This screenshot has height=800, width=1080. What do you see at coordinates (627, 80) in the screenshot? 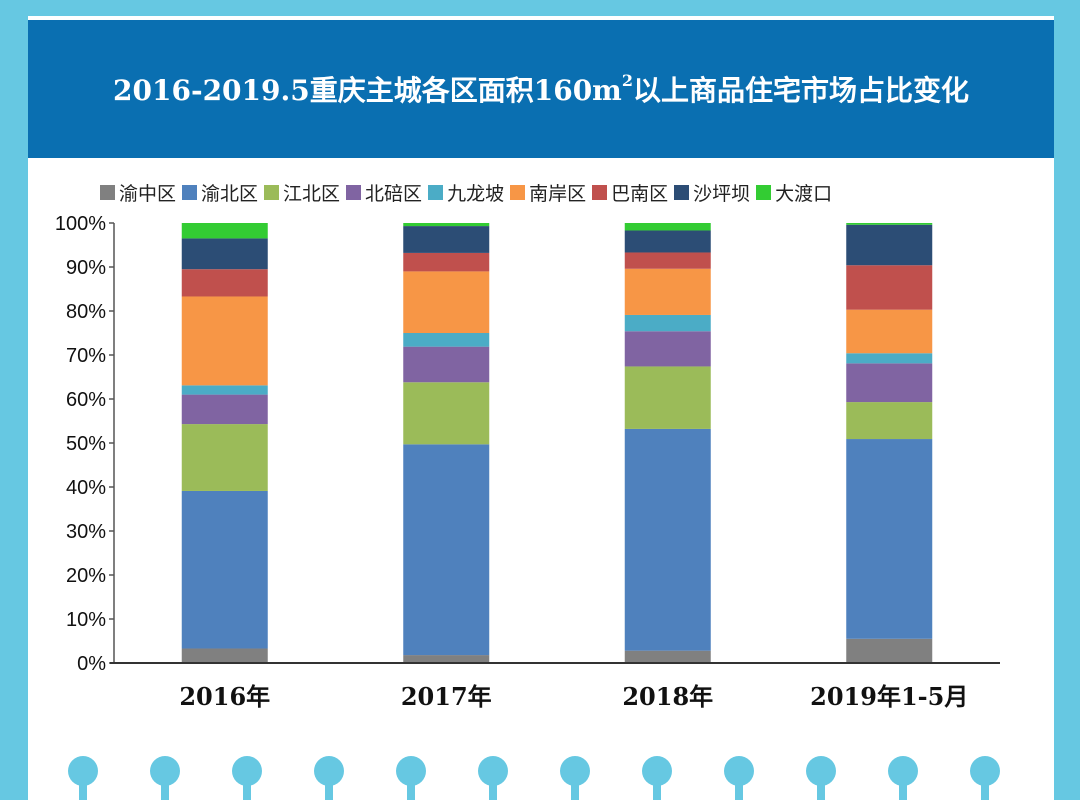
I see `title-superscript: 2` at bounding box center [627, 80].